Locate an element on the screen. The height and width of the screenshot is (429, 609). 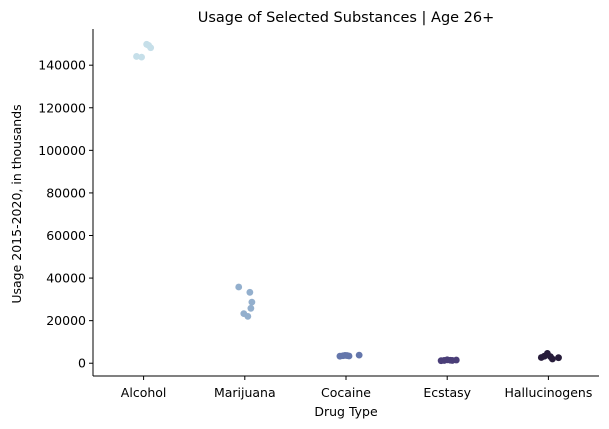
y-tick-label: 140000 is located at coordinates (62, 65).